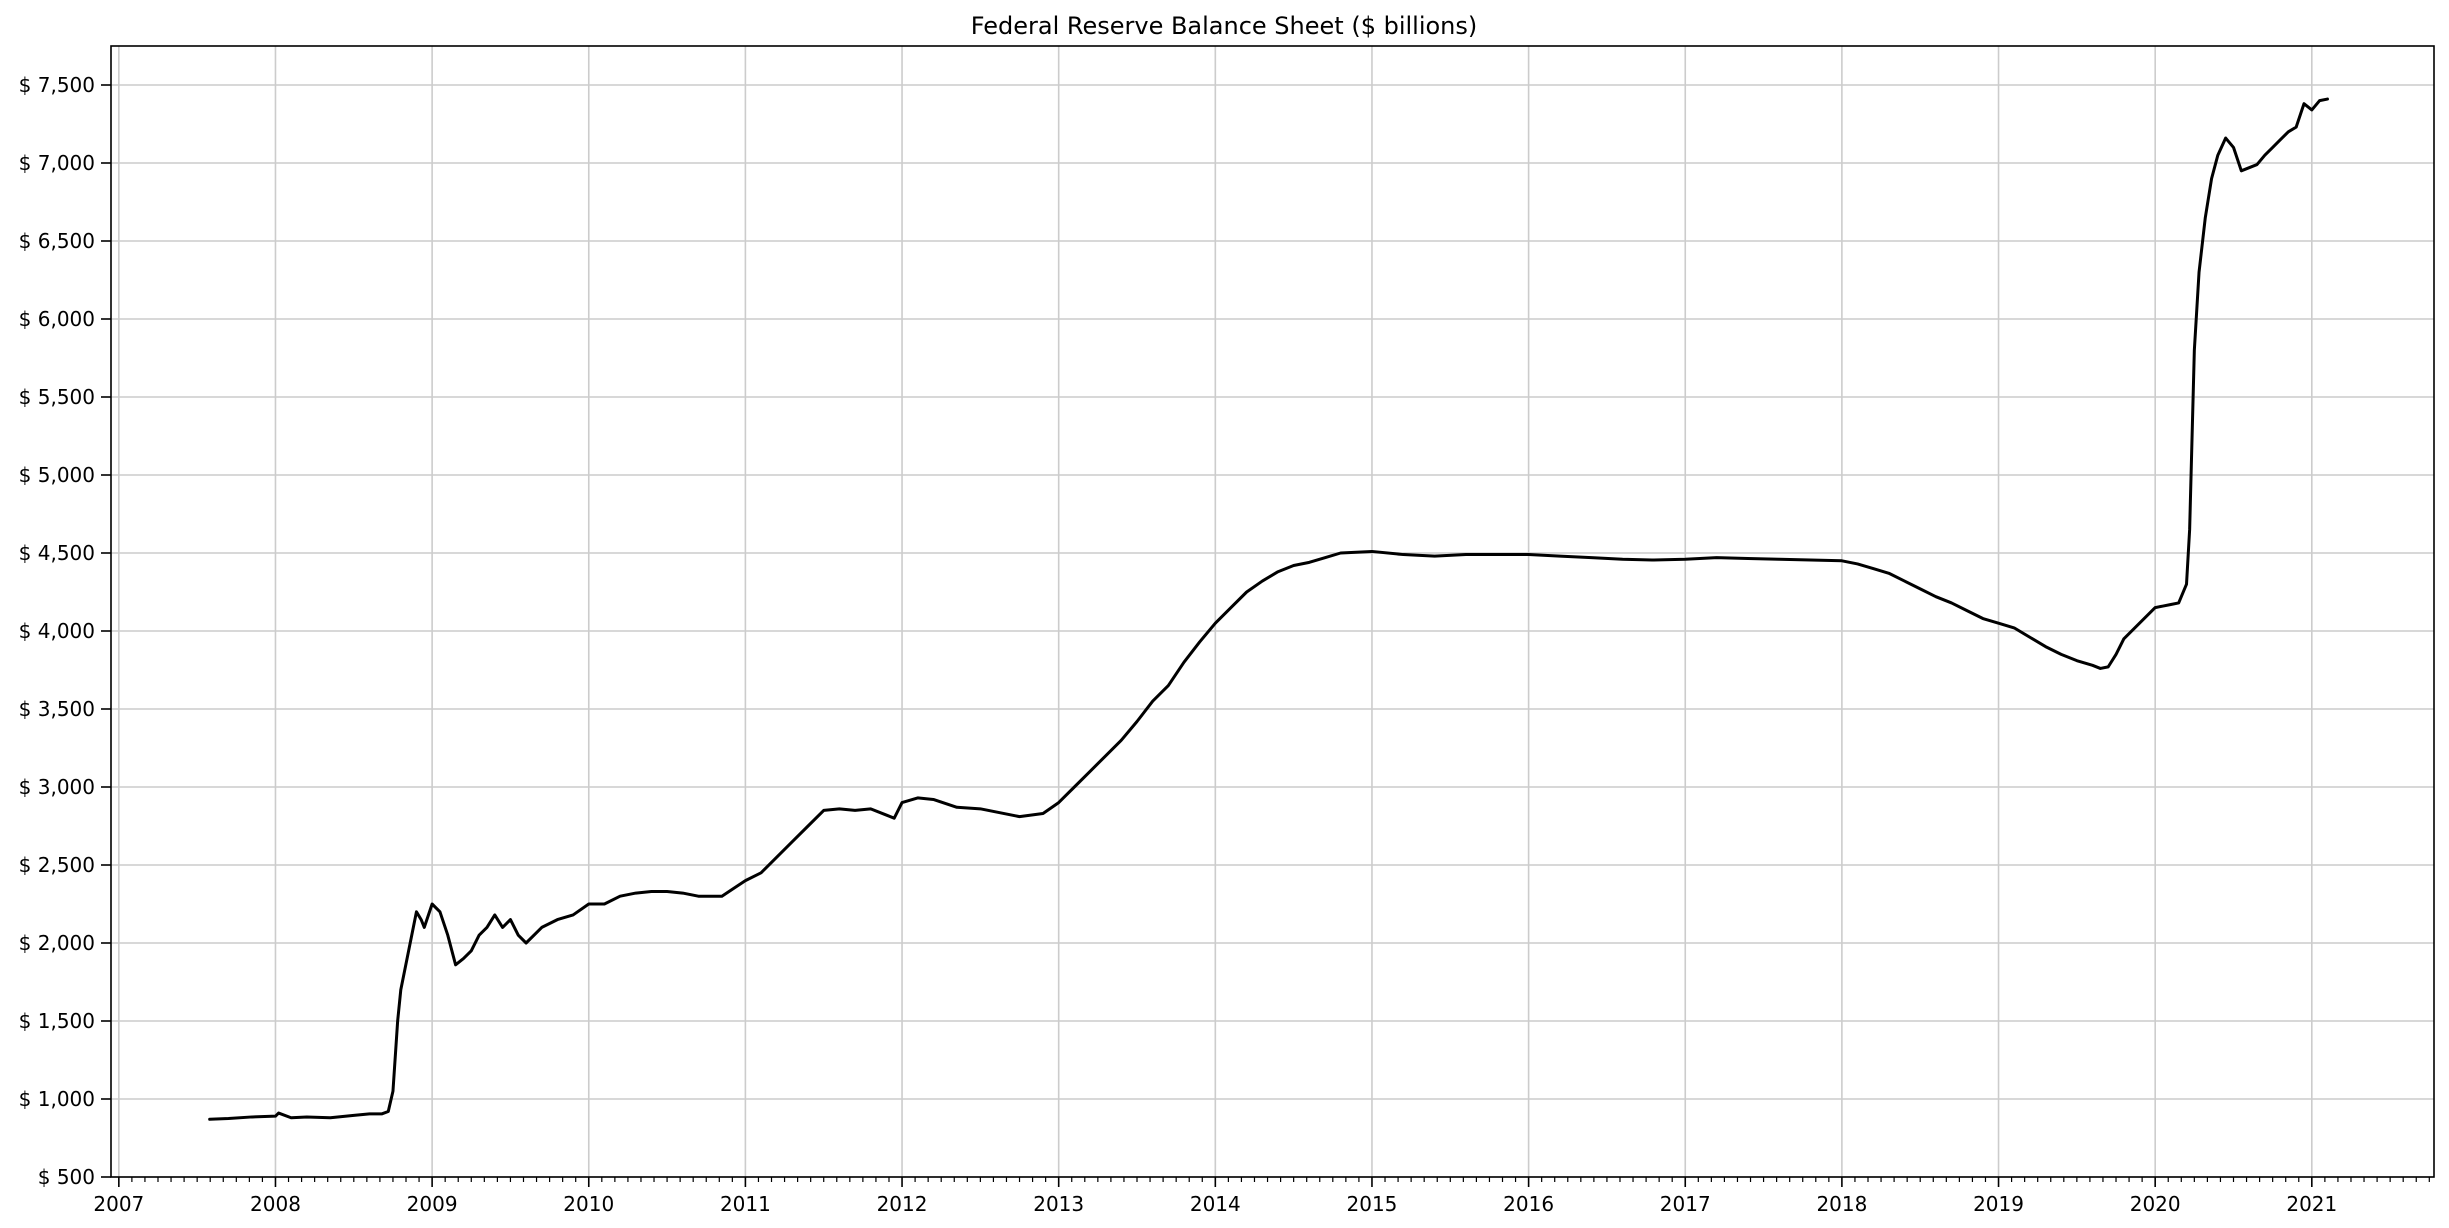 The width and height of the screenshot is (2449, 1228). I want to click on x-tick-label: 2009, so click(432, 1204).